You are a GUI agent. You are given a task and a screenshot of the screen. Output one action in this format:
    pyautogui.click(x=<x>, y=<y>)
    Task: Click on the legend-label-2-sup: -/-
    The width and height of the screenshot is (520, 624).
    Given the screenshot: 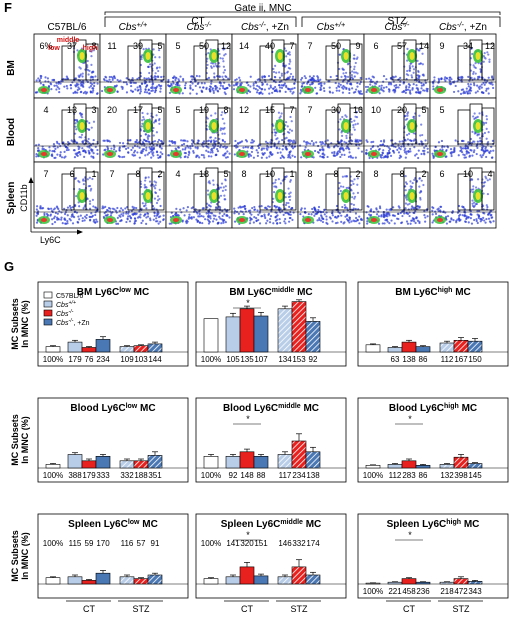 What is the action you would take?
    pyautogui.click(x=70, y=312)
    